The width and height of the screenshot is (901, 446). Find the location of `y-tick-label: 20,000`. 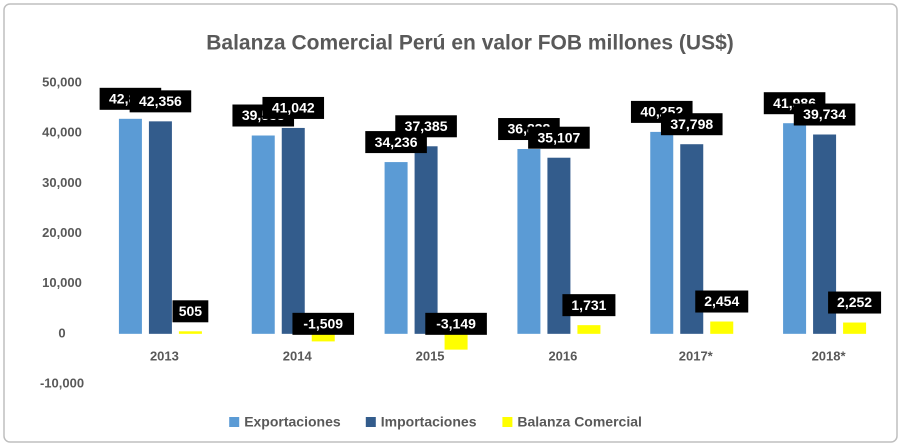

y-tick-label: 20,000 is located at coordinates (62, 232).